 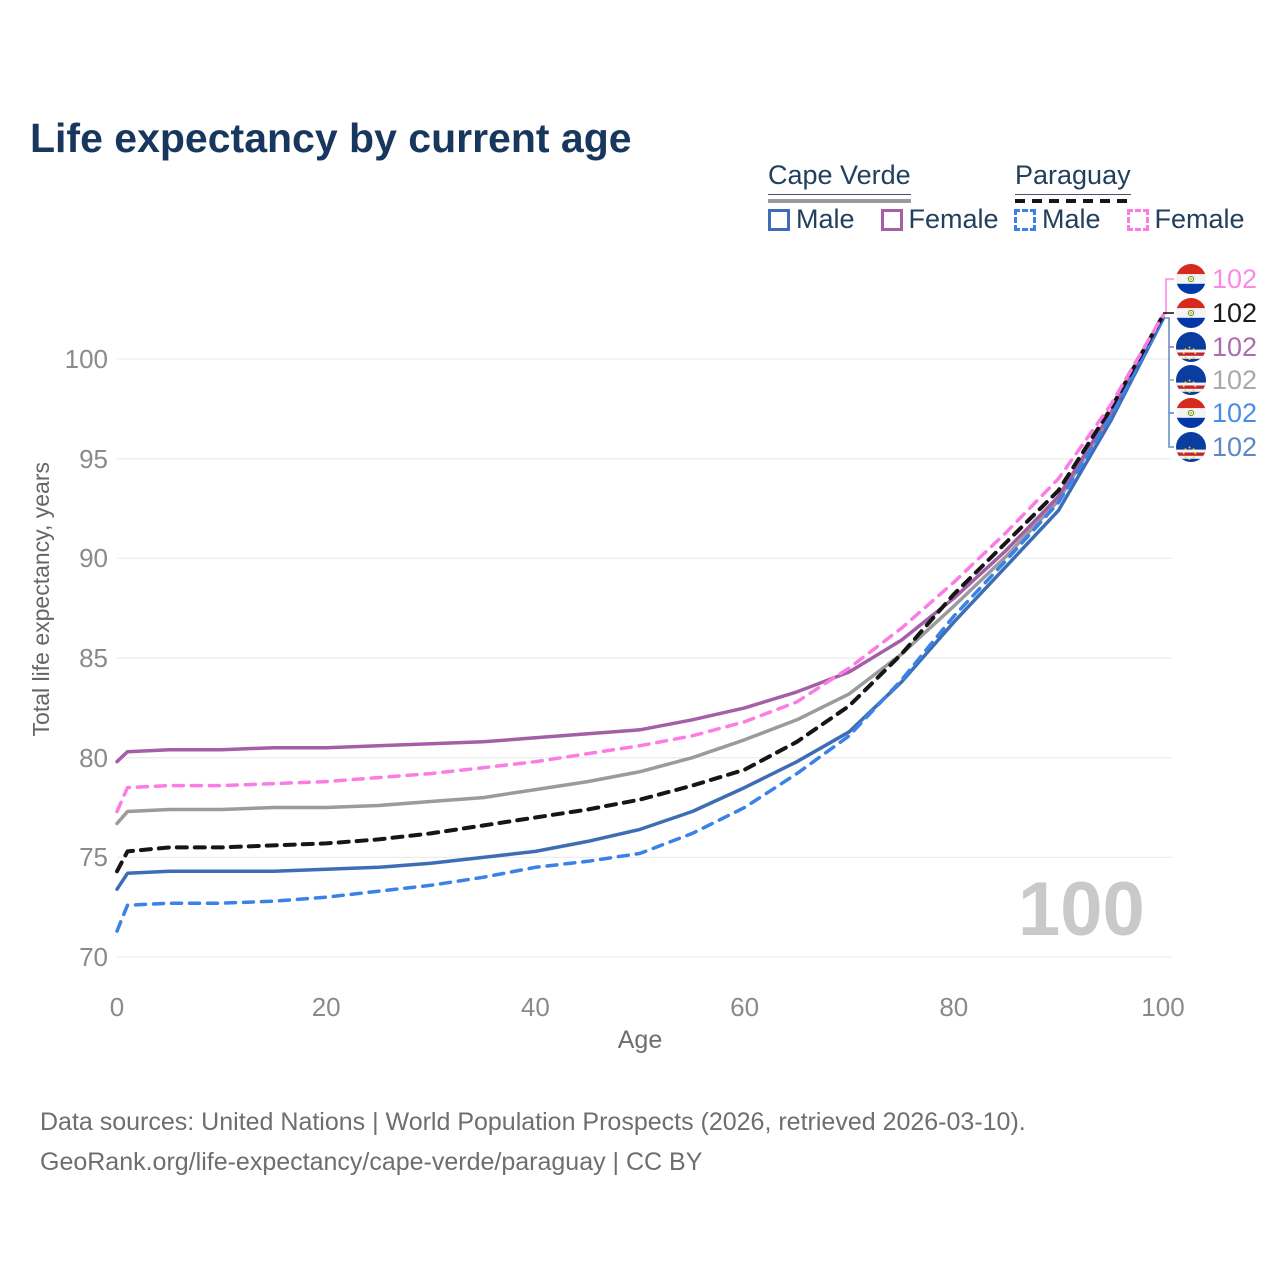 What do you see at coordinates (93, 558) in the screenshot?
I see `y-tick-90: 90` at bounding box center [93, 558].